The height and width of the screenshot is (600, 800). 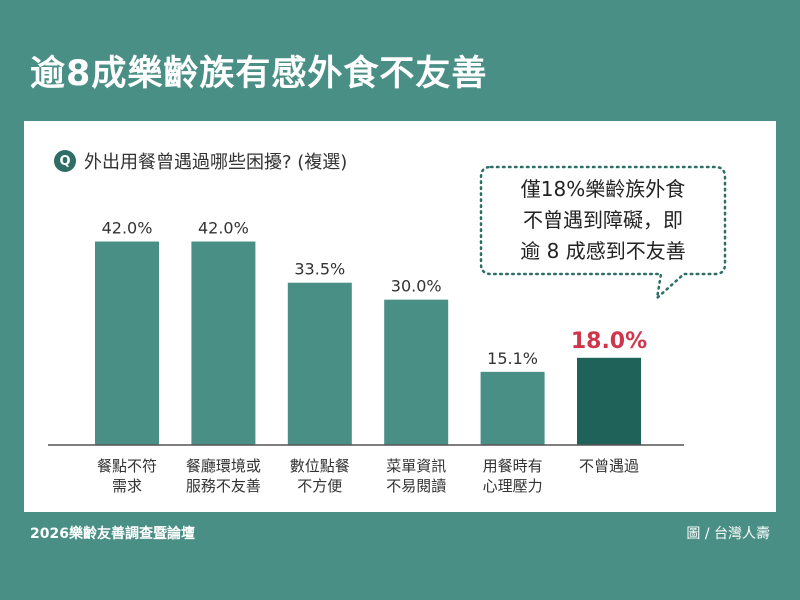 I want to click on callout-bubble: 僅18%樂齡族外食 不曾遇到障礙，即 逾 8 成感到不友善, so click(x=603, y=233).